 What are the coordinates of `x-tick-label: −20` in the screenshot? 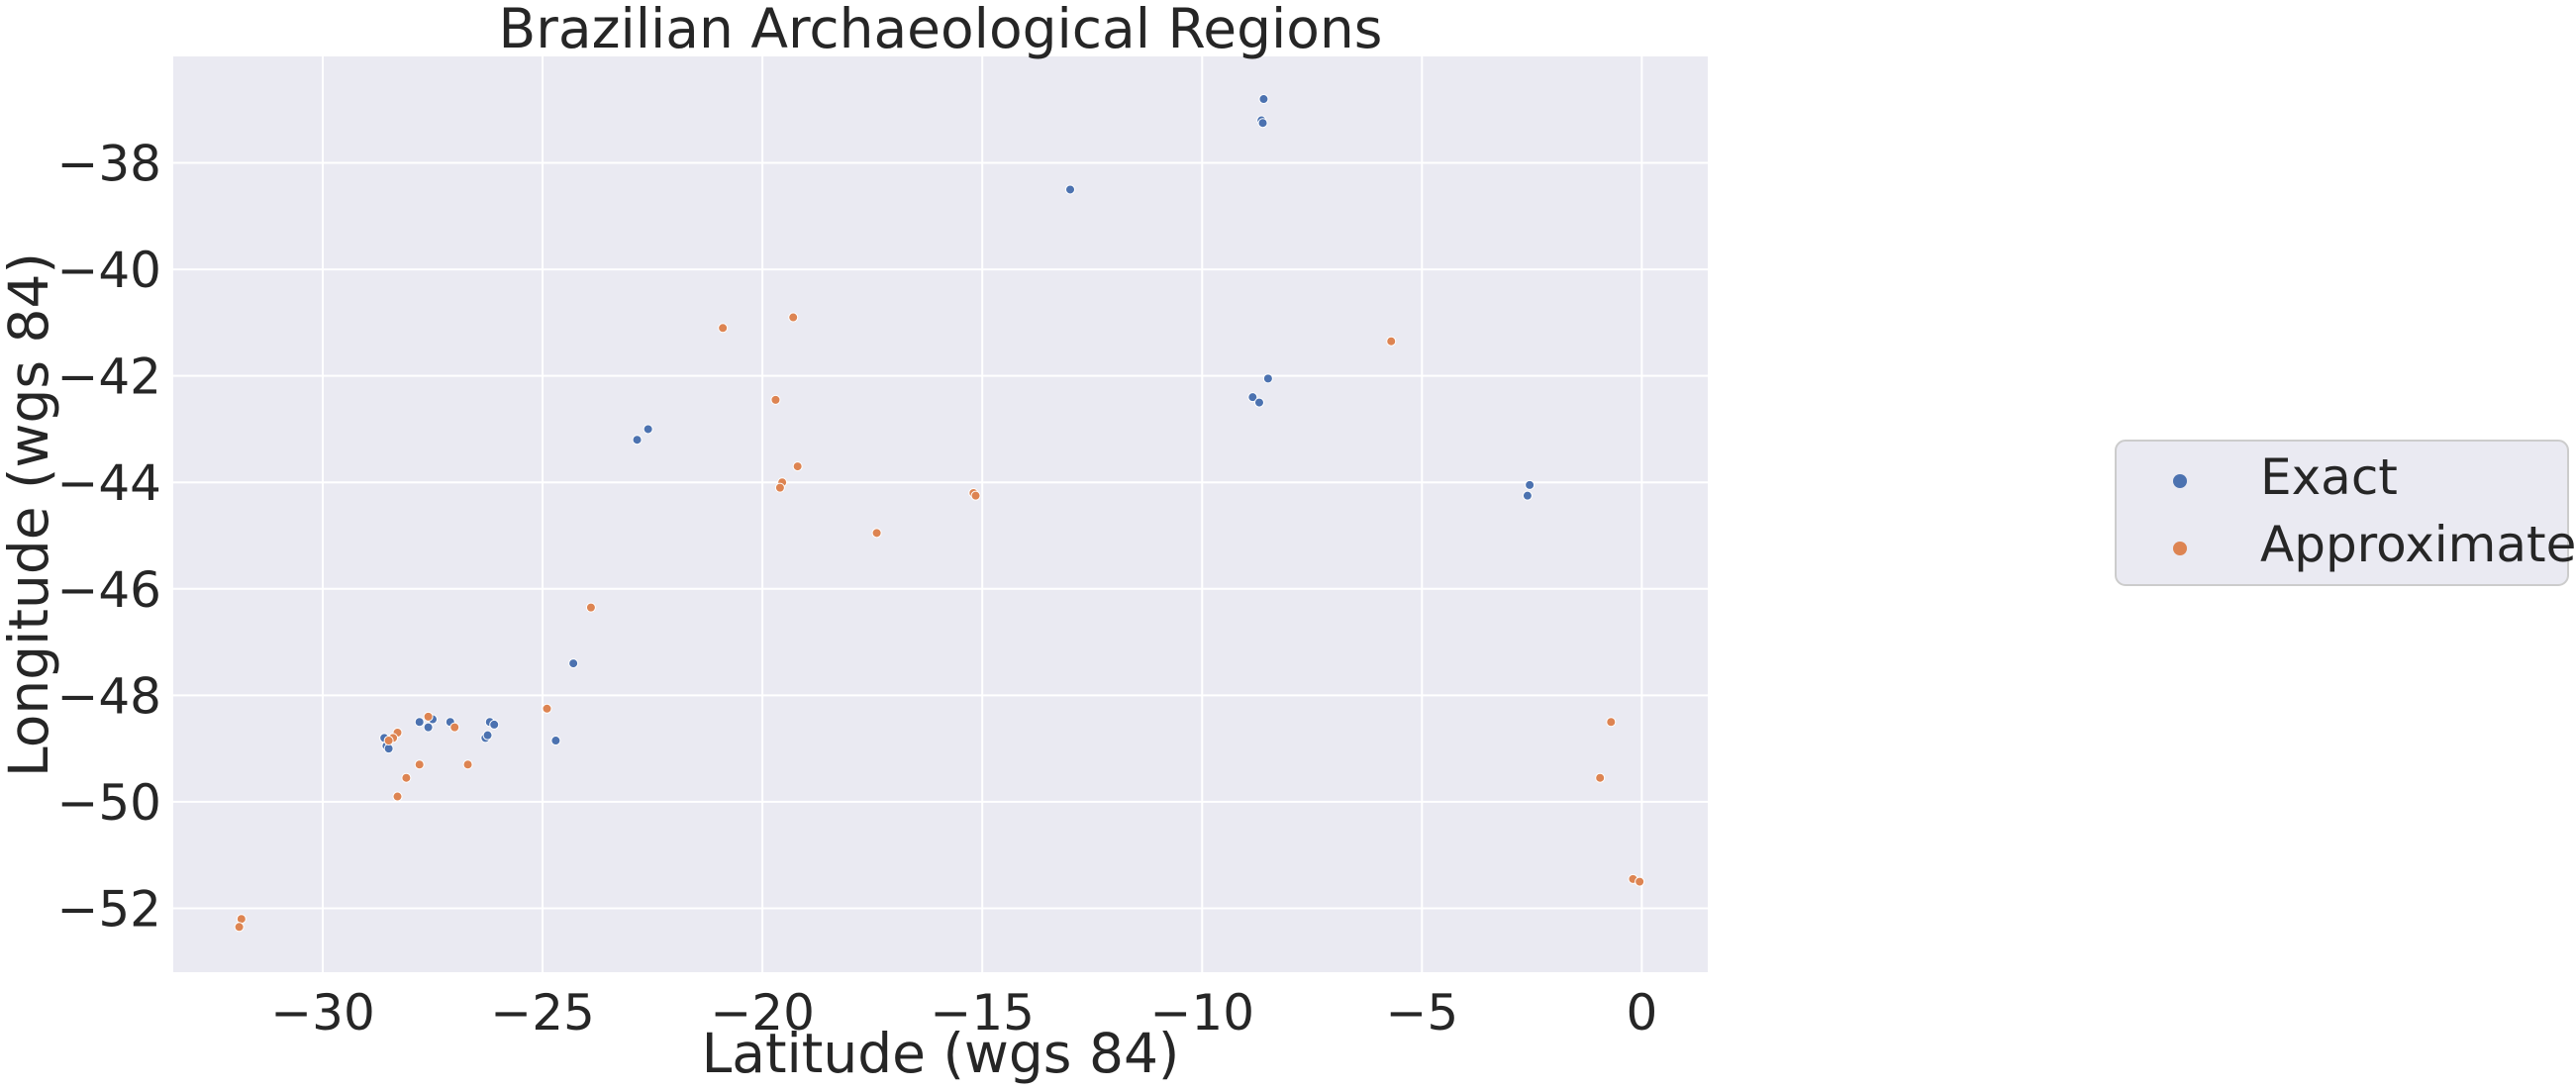 It's located at (763, 1012).